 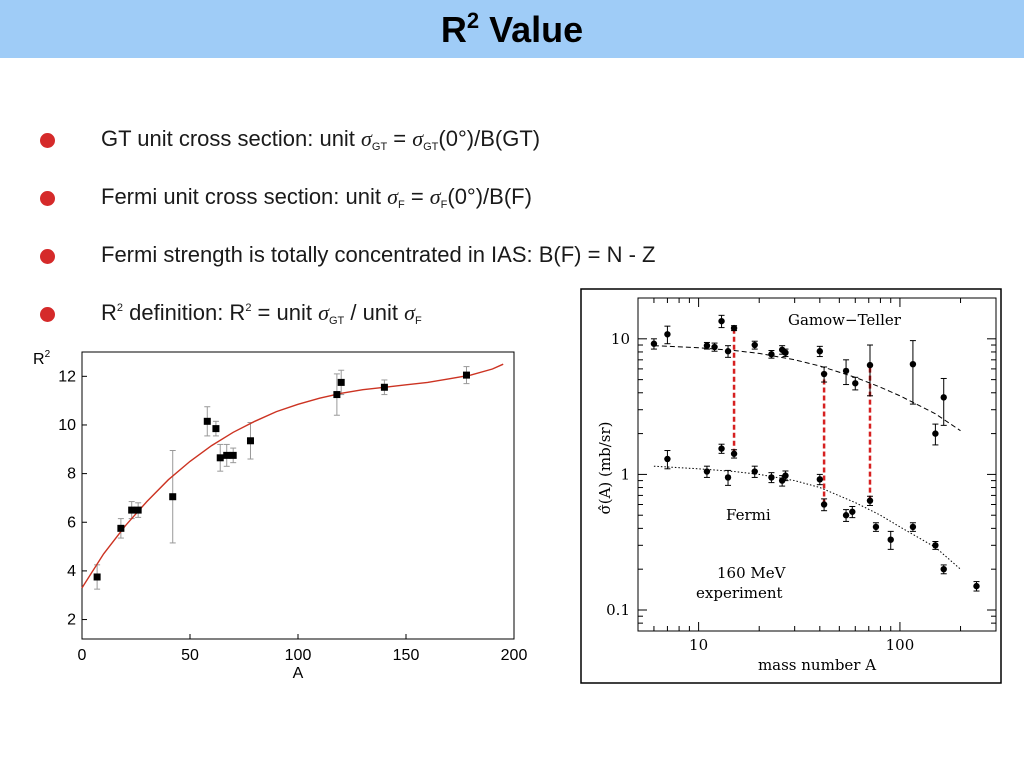 What do you see at coordinates (845, 320) in the screenshot?
I see `gt-label: Gamow−Teller` at bounding box center [845, 320].